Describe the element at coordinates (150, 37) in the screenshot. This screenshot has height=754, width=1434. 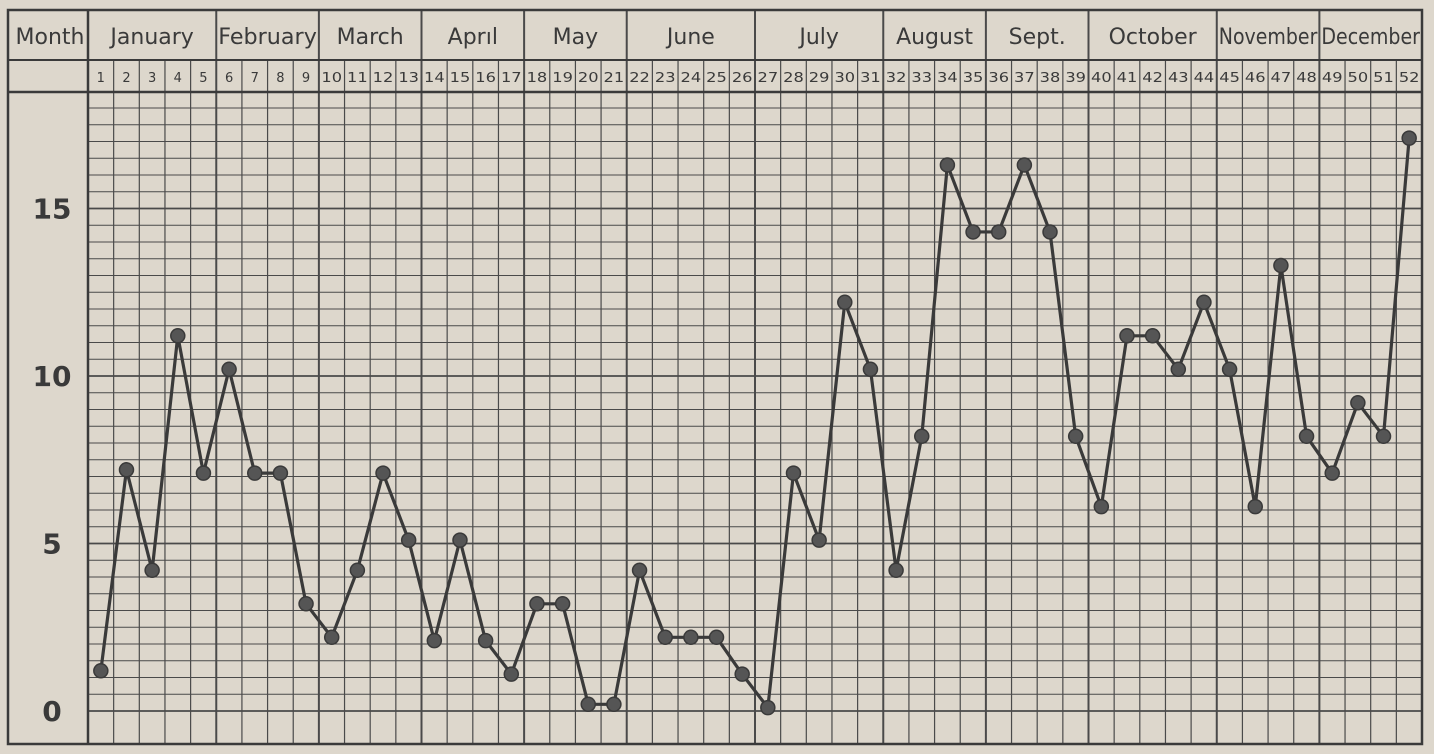
I see `month-label: January` at that location.